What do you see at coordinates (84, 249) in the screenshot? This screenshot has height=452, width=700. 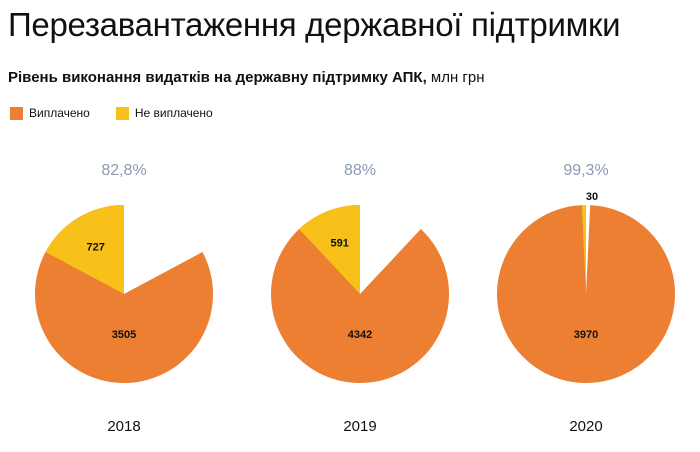 I see `pie-slice-unpaid-2018` at bounding box center [84, 249].